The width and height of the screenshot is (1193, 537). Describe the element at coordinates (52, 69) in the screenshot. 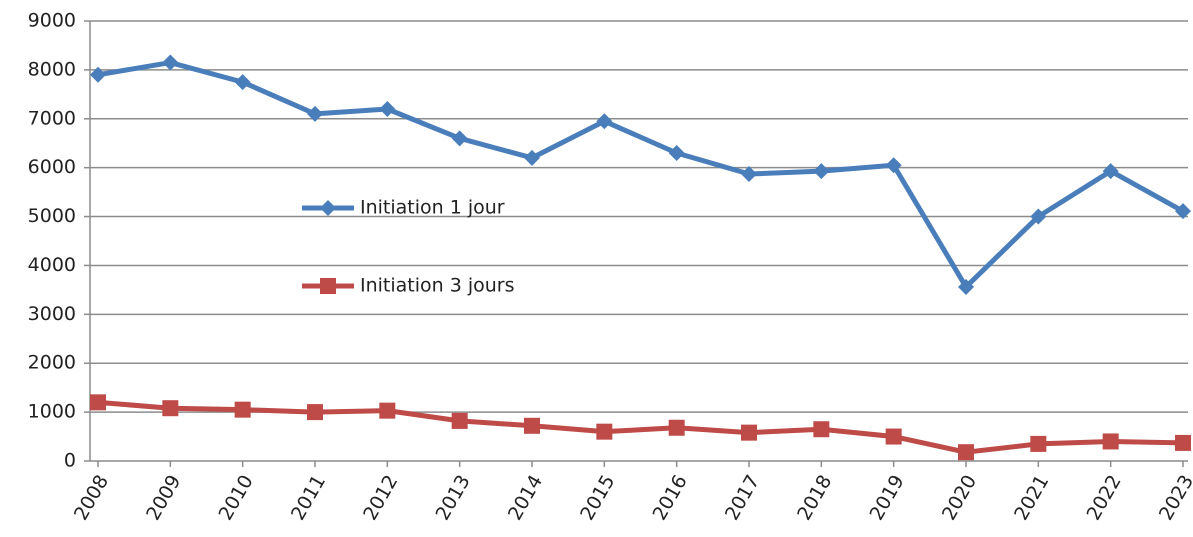

I see `y-tick-label: 8000` at that location.